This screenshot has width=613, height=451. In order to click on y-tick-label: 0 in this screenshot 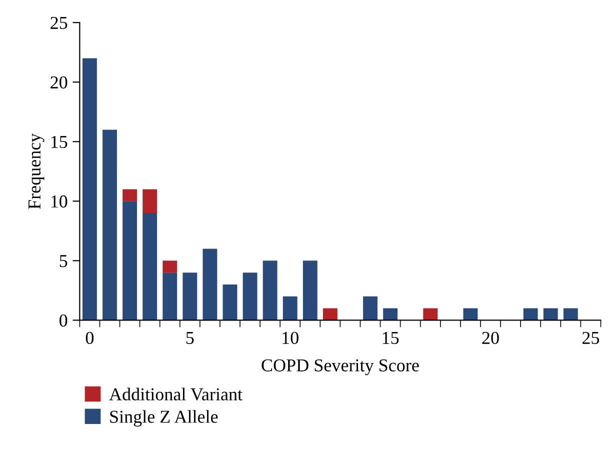, I will do `click(64, 320)`.